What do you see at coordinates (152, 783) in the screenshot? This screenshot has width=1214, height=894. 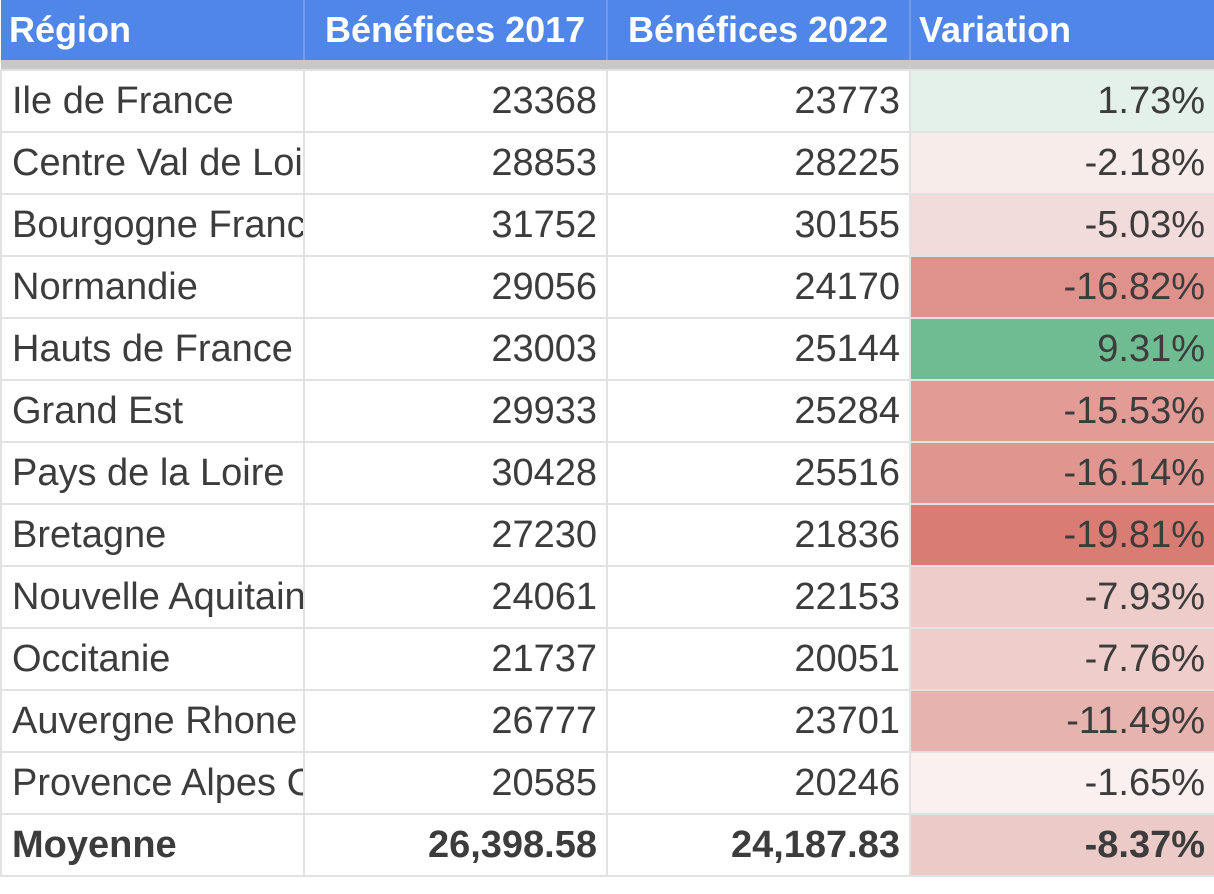 I see `cell-region: Provence Alpes Côte d'Azur` at bounding box center [152, 783].